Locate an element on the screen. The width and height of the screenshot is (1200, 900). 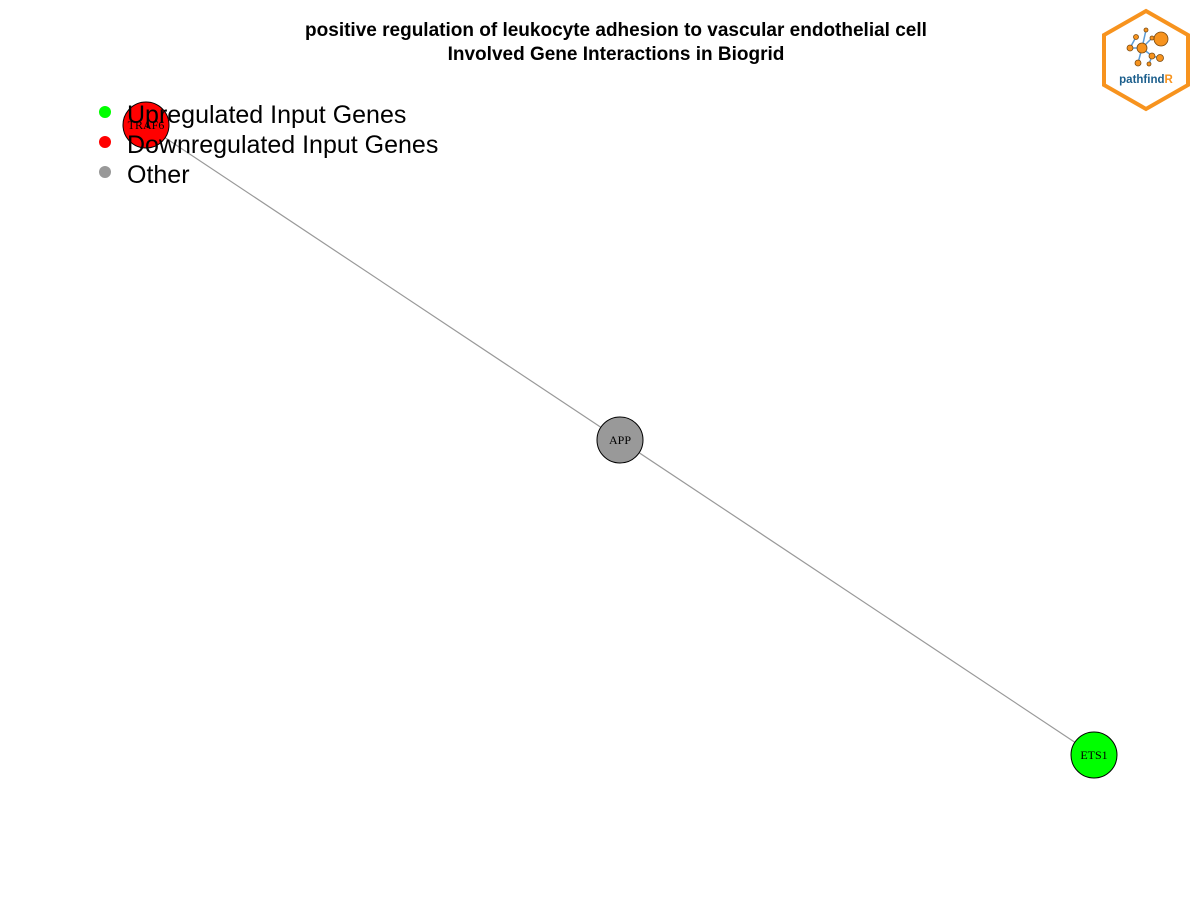
legend-label-upregulated: Upregulated Input Genes is located at coordinates (267, 115).